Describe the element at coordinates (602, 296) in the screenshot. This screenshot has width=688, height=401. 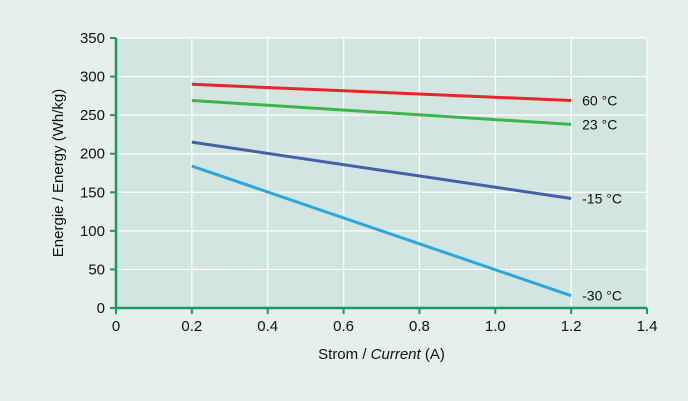
I see `series-label: -30 °C` at that location.